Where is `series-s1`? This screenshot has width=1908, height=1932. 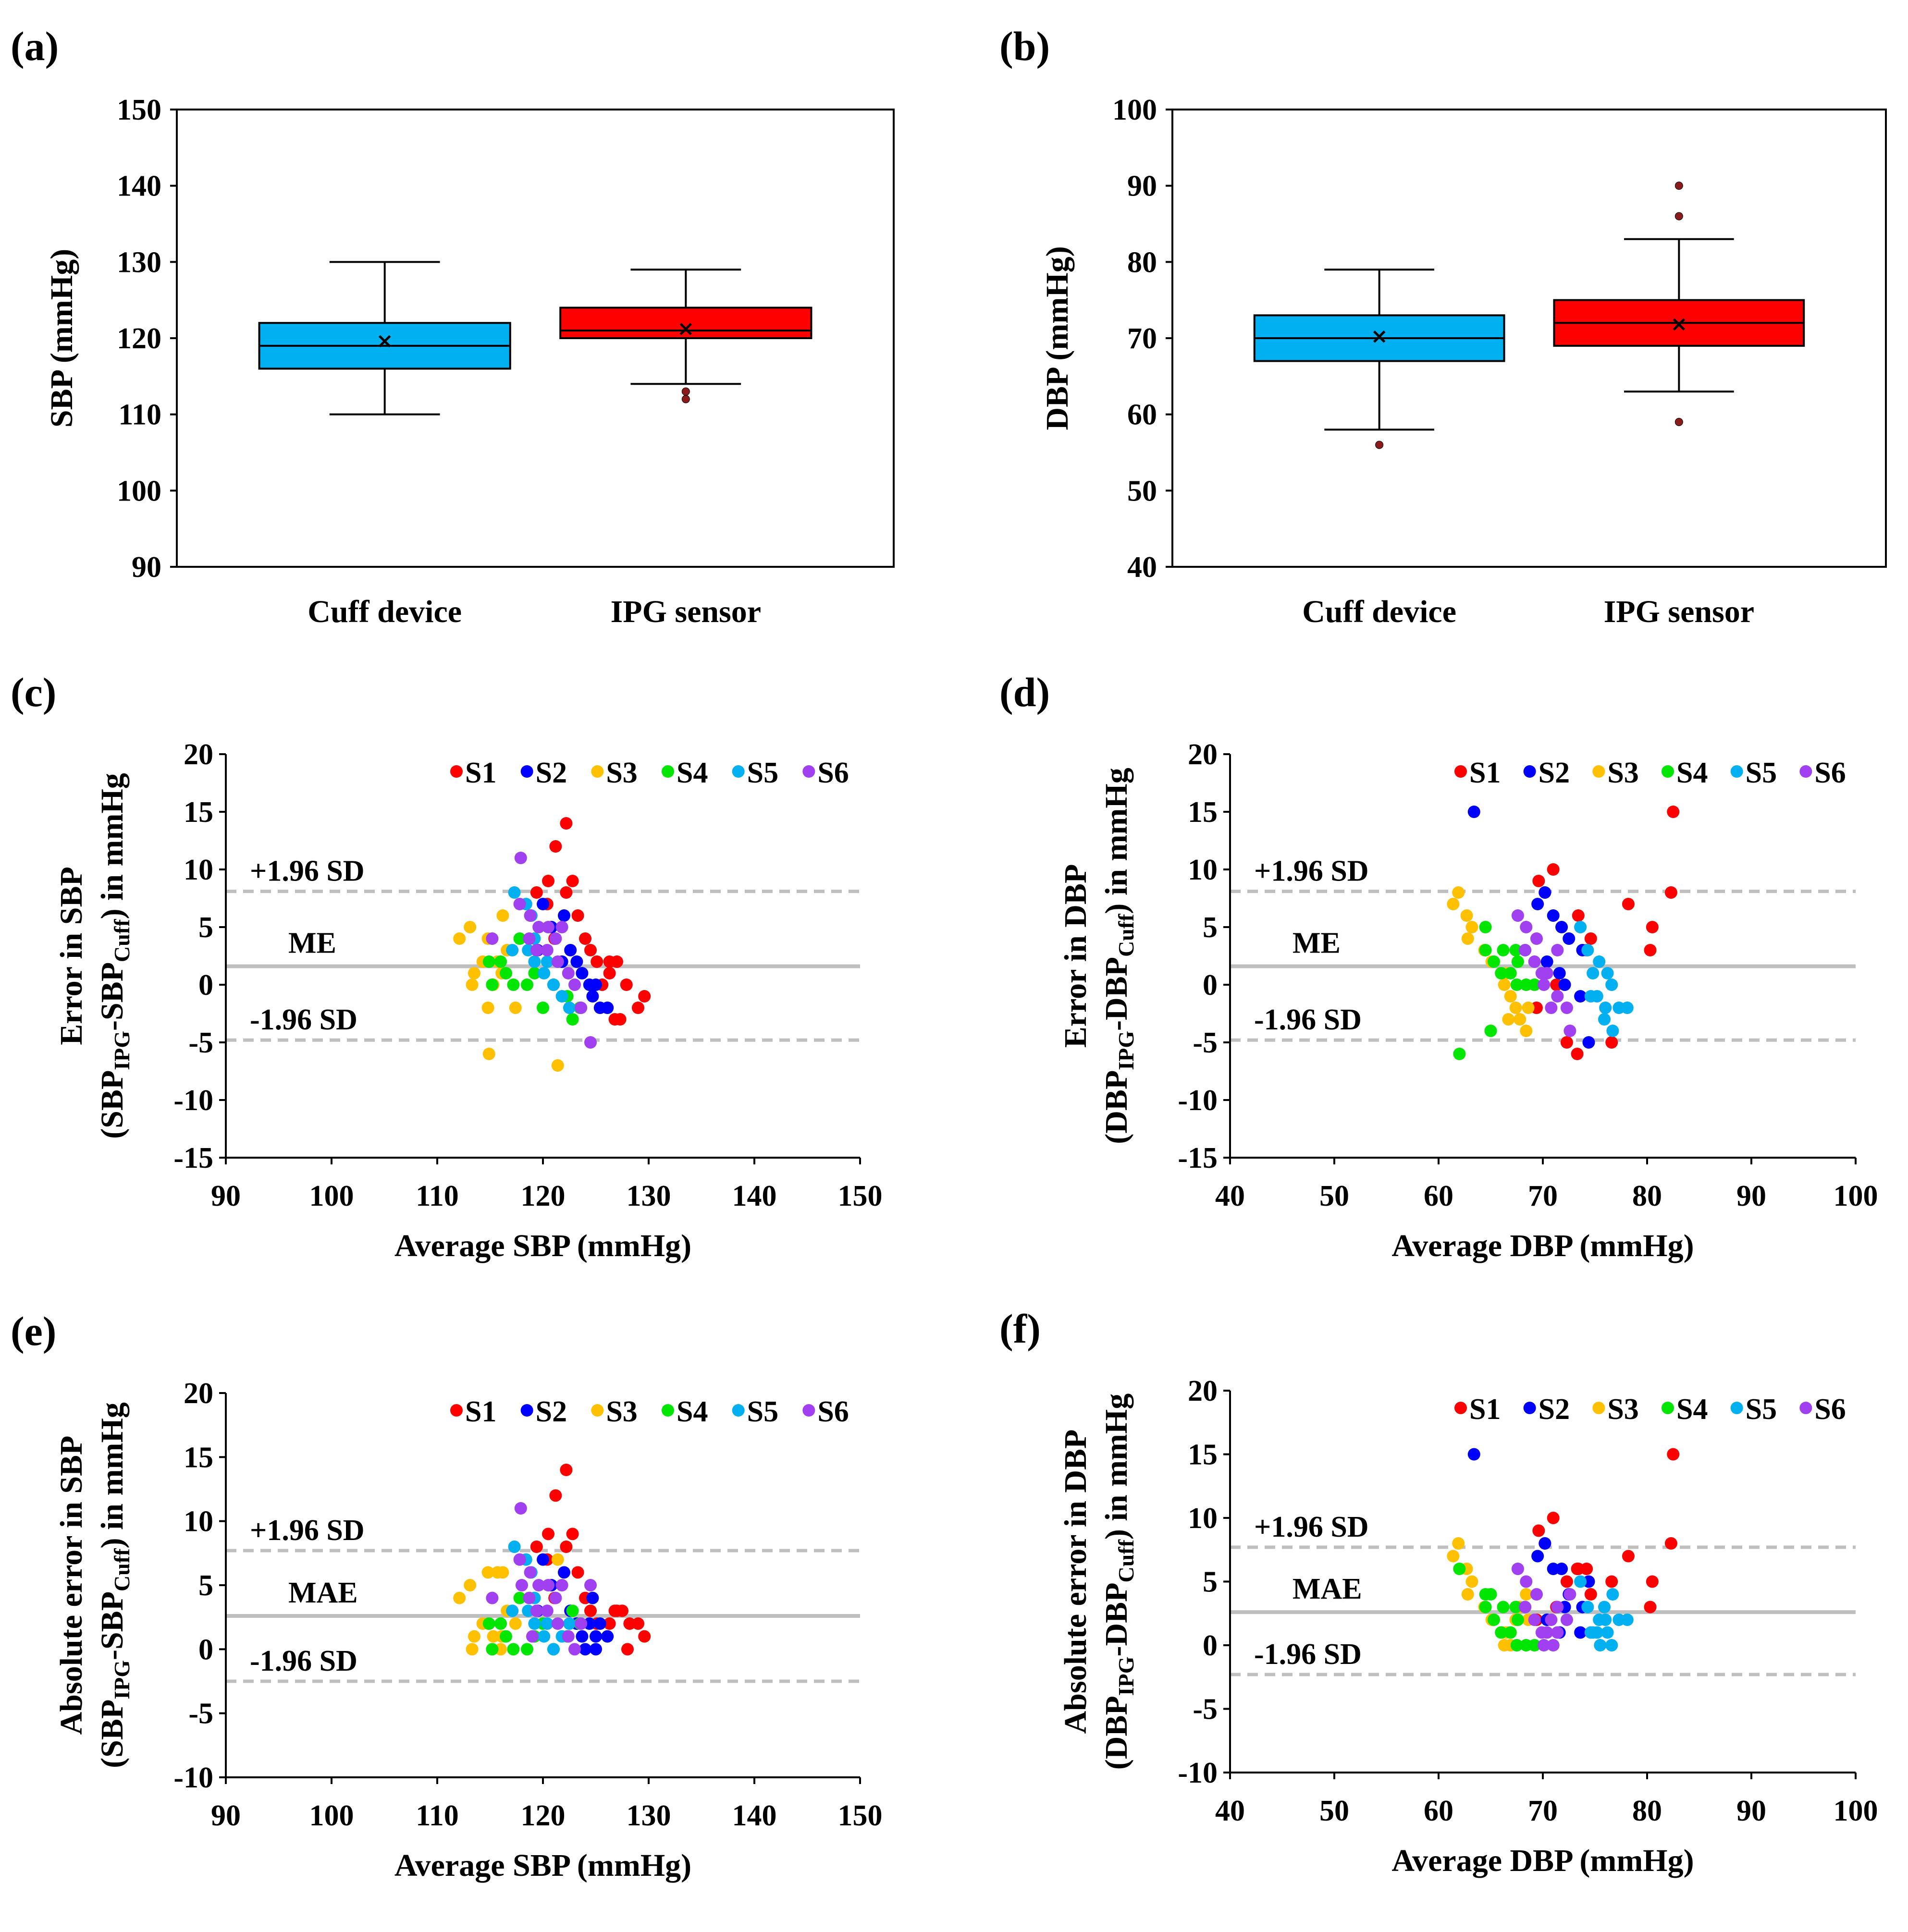
series-s1 is located at coordinates (1605, 933).